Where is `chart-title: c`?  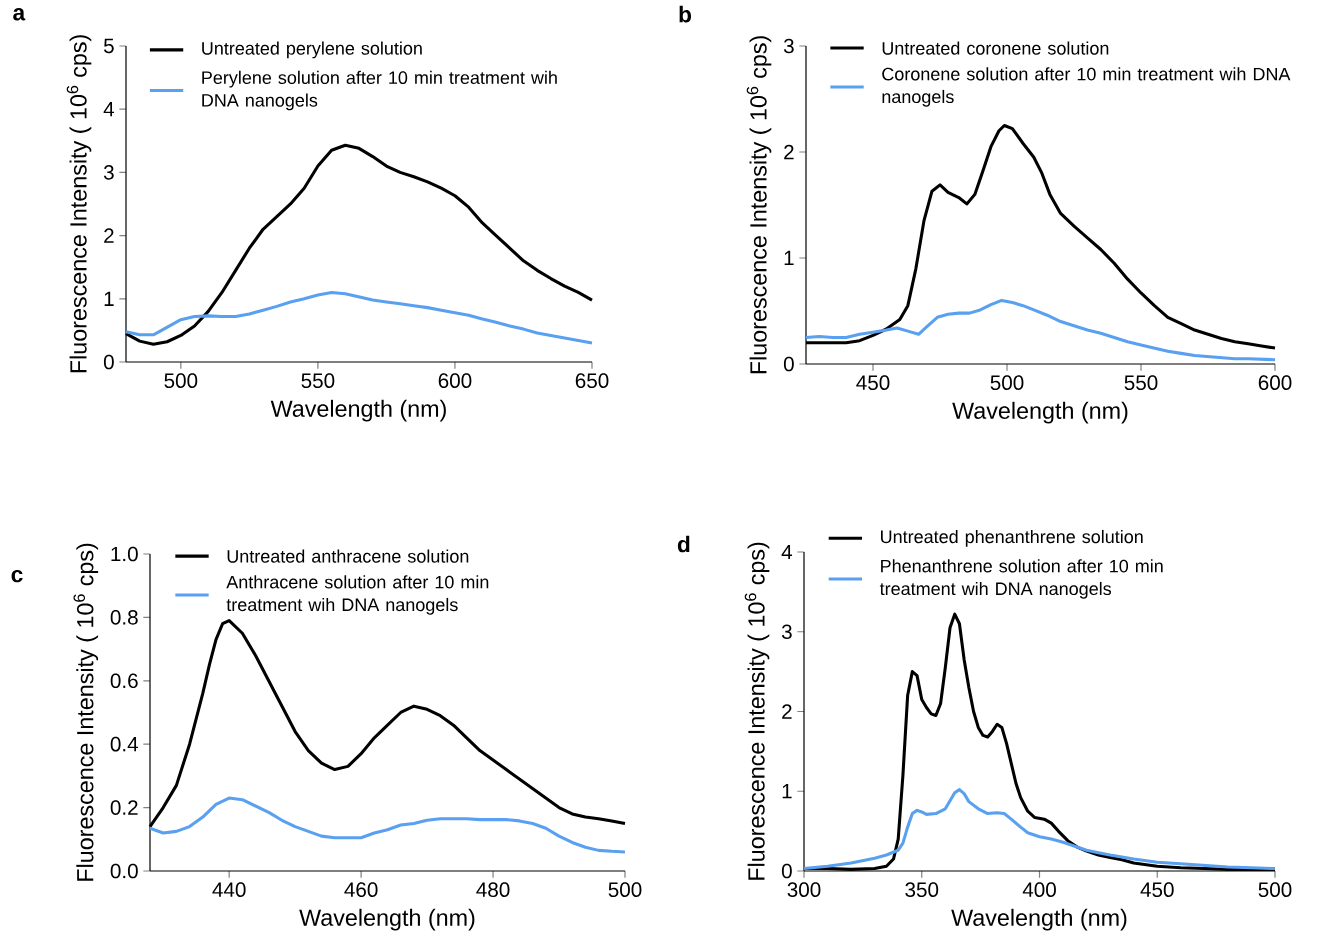 chart-title: c is located at coordinates (17, 576).